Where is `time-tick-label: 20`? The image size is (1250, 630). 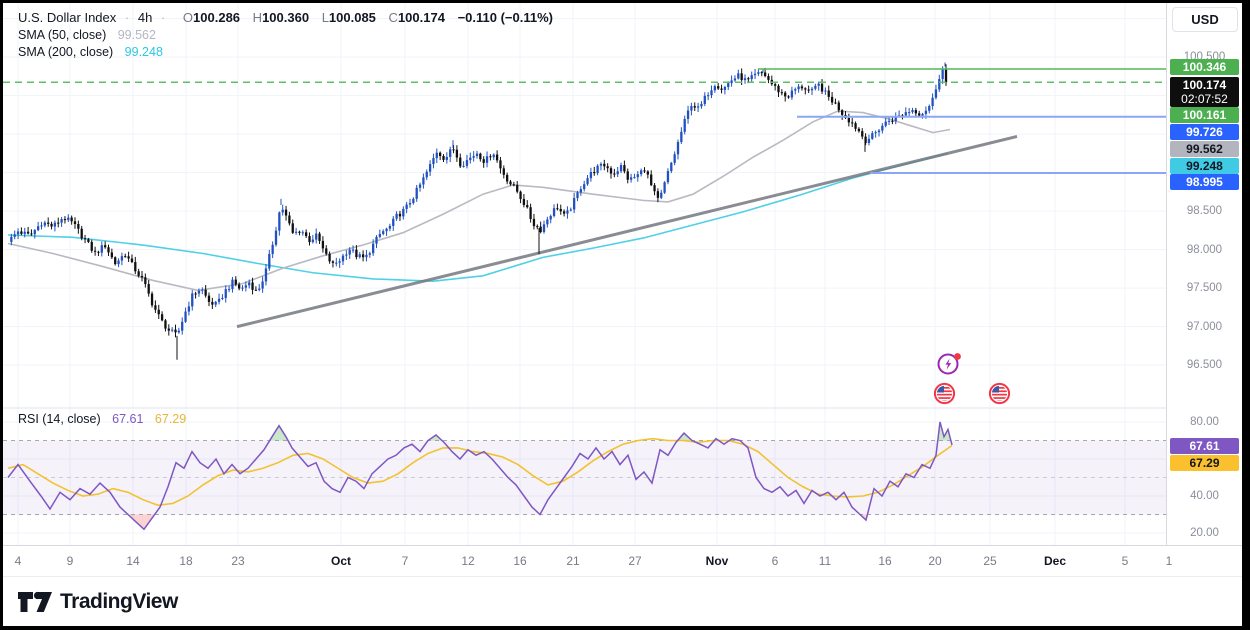
time-tick-label: 20 is located at coordinates (935, 561).